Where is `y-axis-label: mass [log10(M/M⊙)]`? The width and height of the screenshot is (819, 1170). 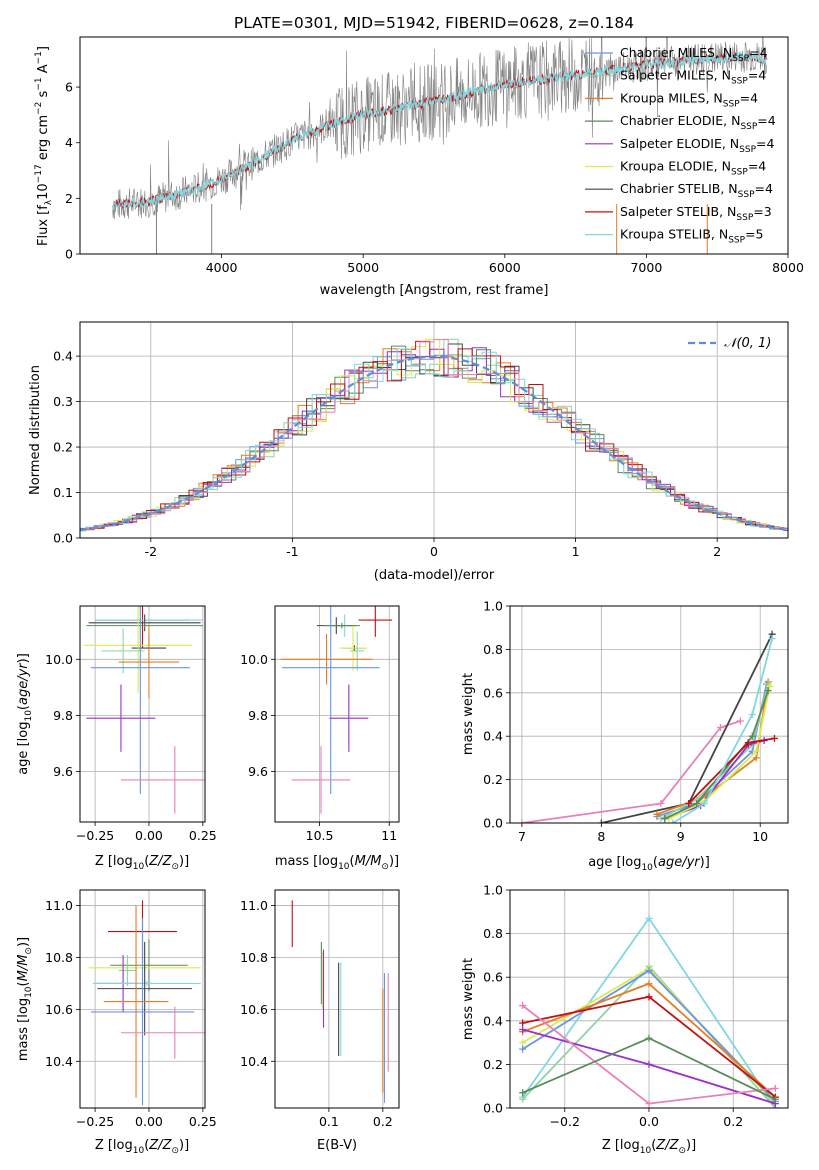 y-axis-label: mass [log10(M/M⊙)] is located at coordinates (25, 999).